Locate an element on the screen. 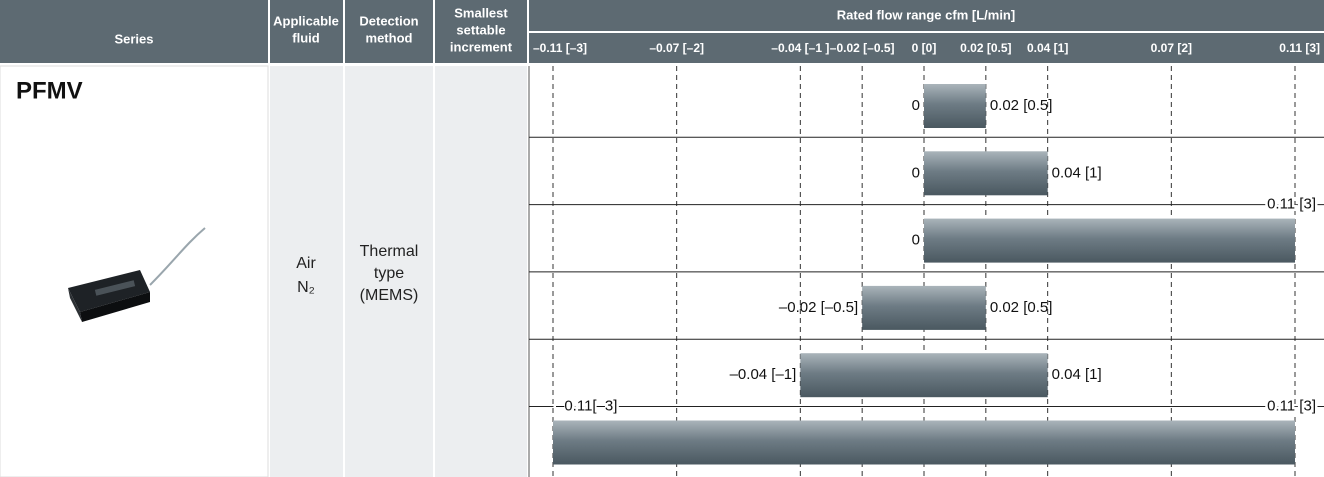  product-image is located at coordinates (137, 274).